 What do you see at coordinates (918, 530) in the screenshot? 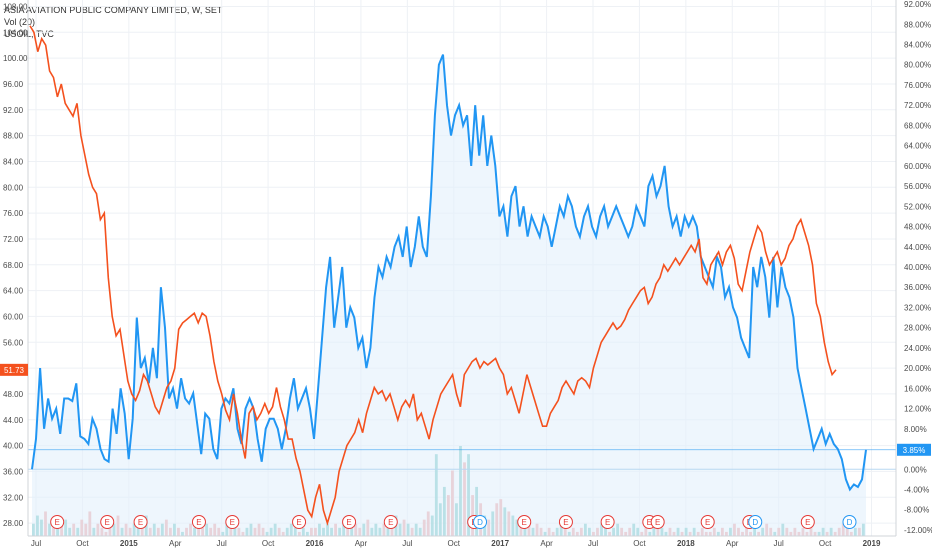
I see `right-tick-label: -12.00%` at bounding box center [918, 530].